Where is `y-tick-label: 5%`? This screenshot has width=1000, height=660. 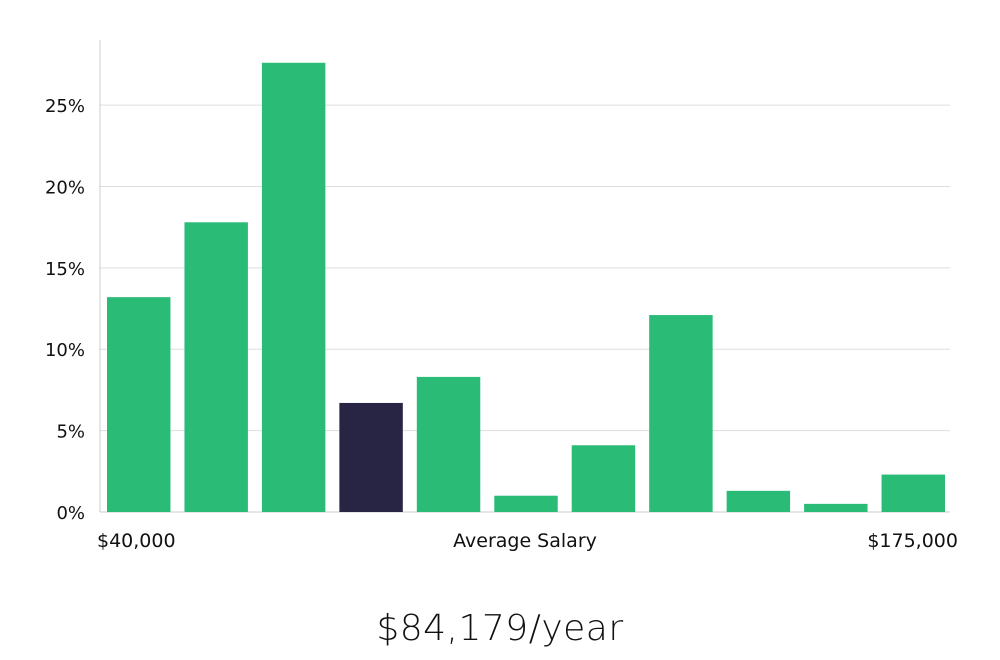 y-tick-label: 5% is located at coordinates (70, 432).